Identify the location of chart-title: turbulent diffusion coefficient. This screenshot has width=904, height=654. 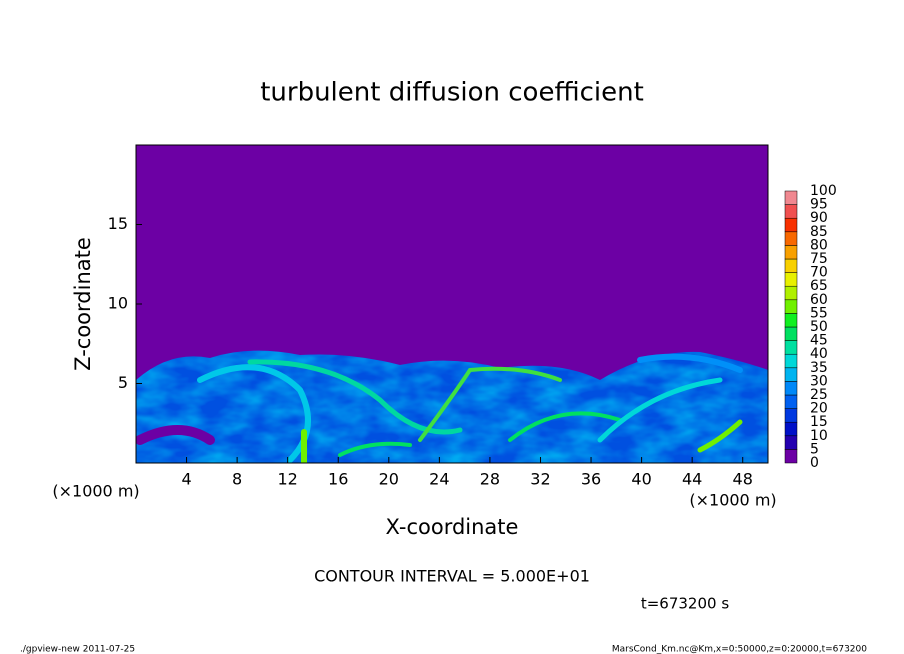
(452, 93).